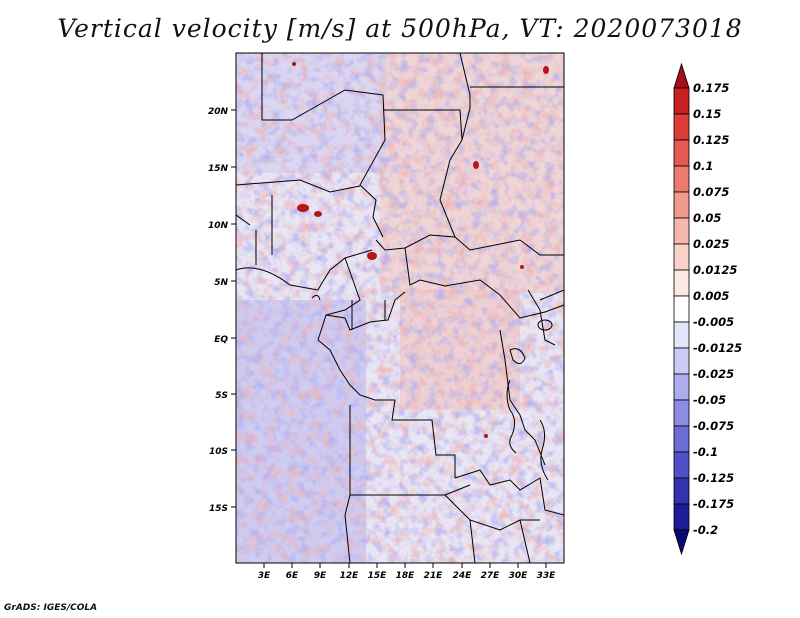 The width and height of the screenshot is (800, 618). Describe the element at coordinates (709, 400) in the screenshot. I see `colorbar-label: -0.05` at that location.